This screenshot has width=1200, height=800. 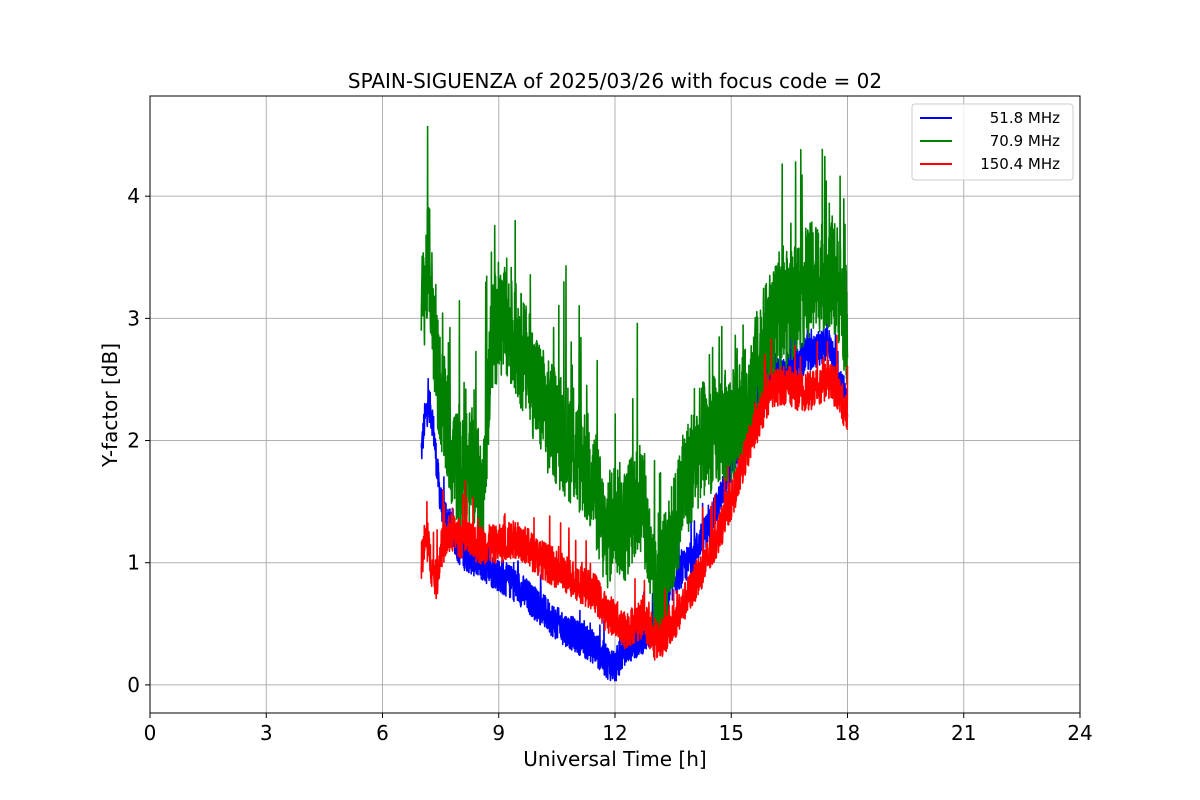 I want to click on x-tick-label: 9, so click(x=498, y=733).